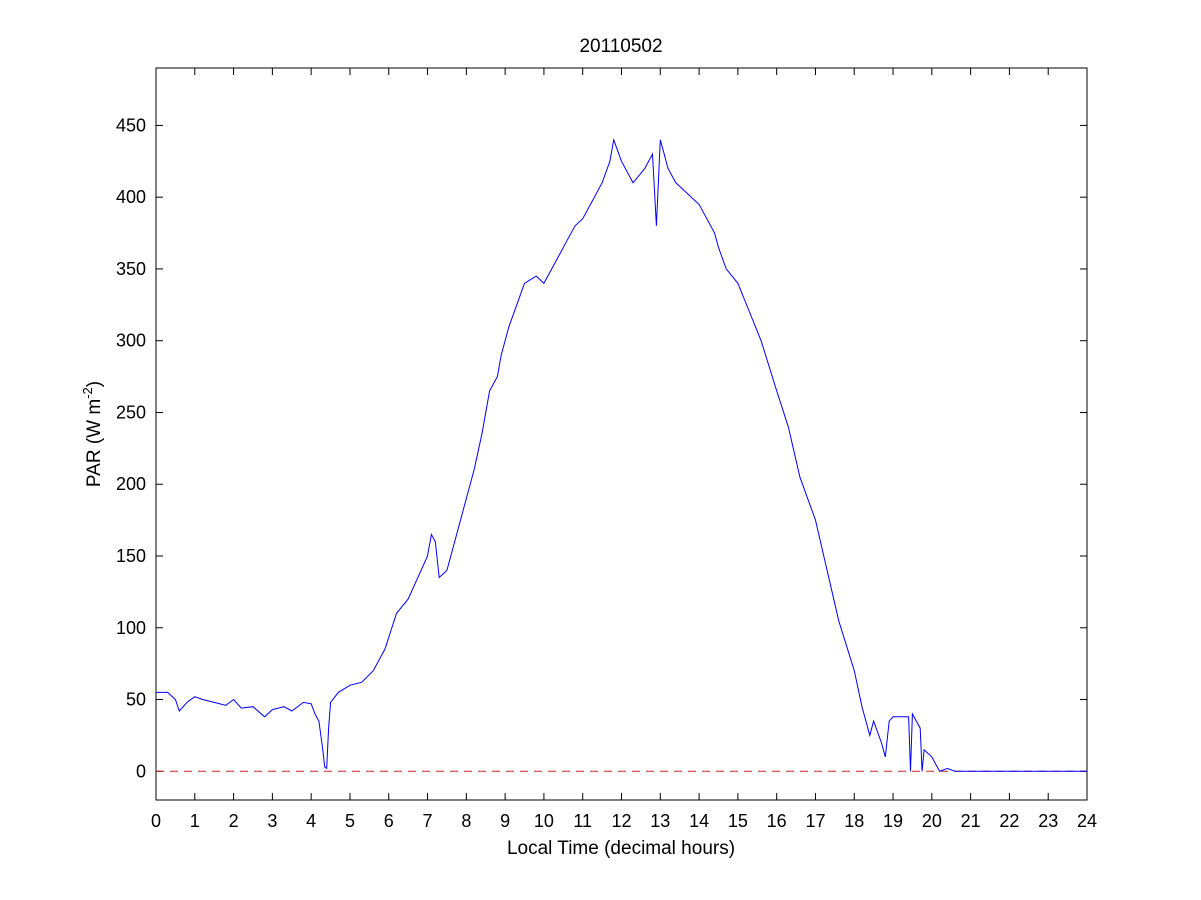 The width and height of the screenshot is (1201, 900). I want to click on x-axis-label: Local Time (decimal hours), so click(621, 848).